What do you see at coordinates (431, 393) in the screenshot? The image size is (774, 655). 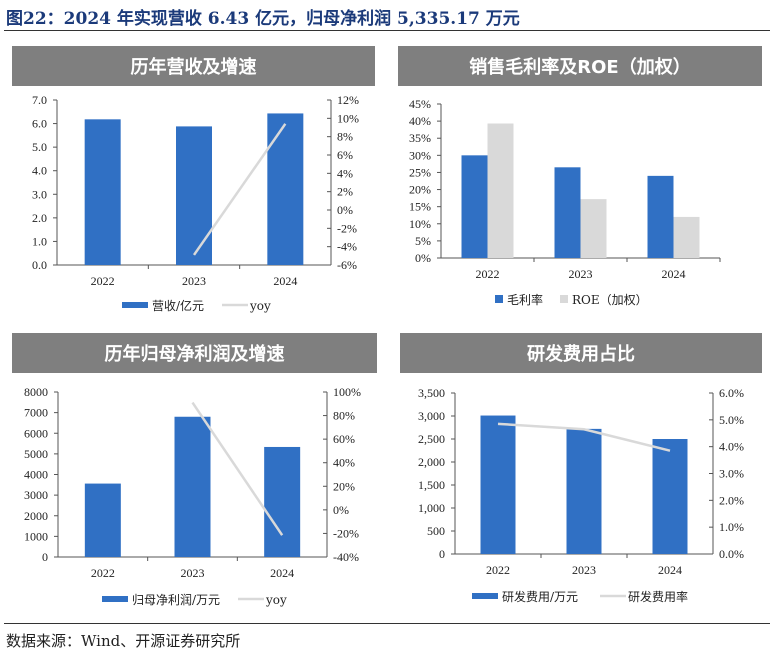 I see `chart3-y-tick-label: 3,500` at bounding box center [431, 393].